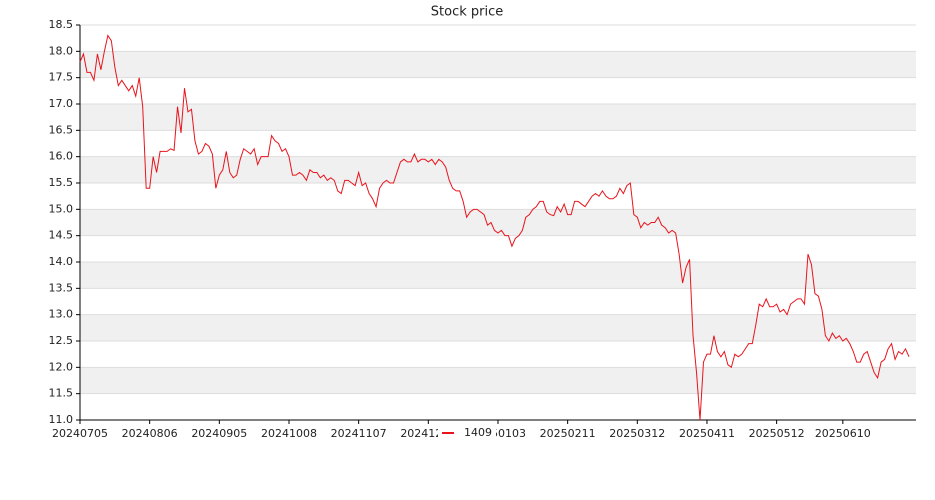 The width and height of the screenshot is (935, 500). What do you see at coordinates (61, 235) in the screenshot?
I see `y-tick-label: 14.5` at bounding box center [61, 235].